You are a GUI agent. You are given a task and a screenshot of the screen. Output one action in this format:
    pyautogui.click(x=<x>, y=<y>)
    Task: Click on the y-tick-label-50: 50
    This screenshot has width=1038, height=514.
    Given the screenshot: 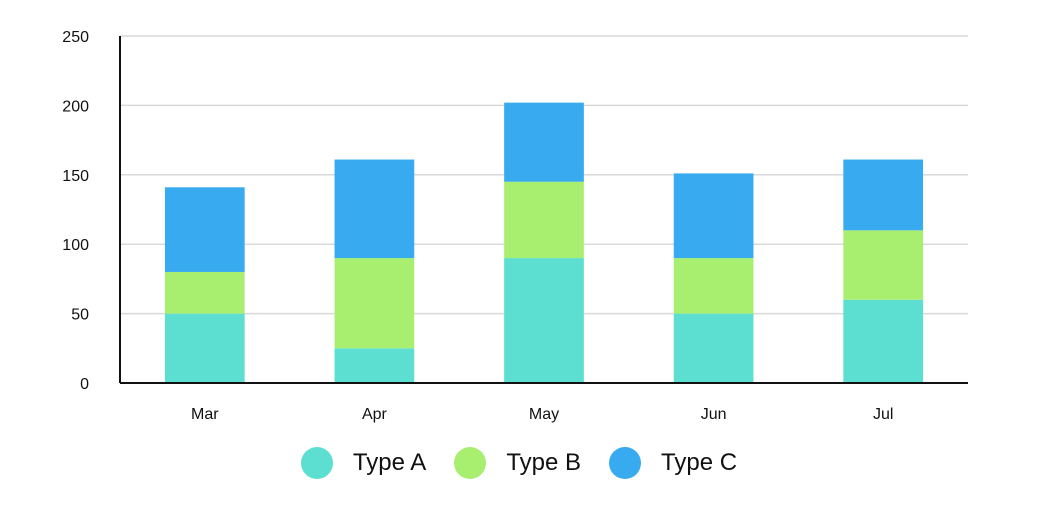 What is the action you would take?
    pyautogui.click(x=80, y=315)
    